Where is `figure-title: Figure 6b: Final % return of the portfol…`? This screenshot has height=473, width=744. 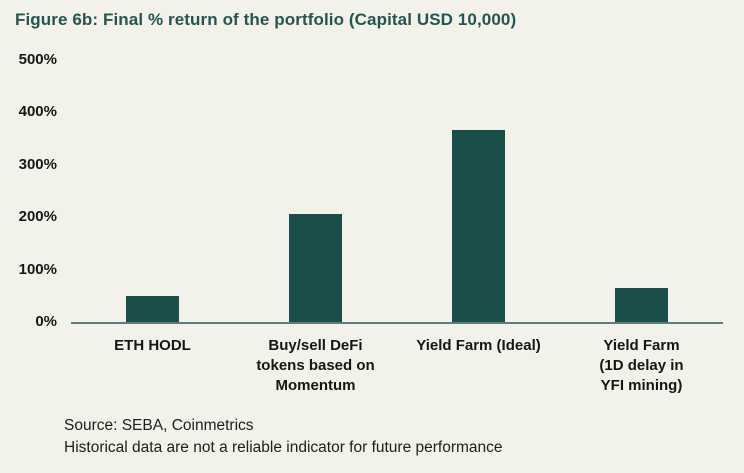 figure-title: Figure 6b: Final % return of the portfol… is located at coordinates (266, 19).